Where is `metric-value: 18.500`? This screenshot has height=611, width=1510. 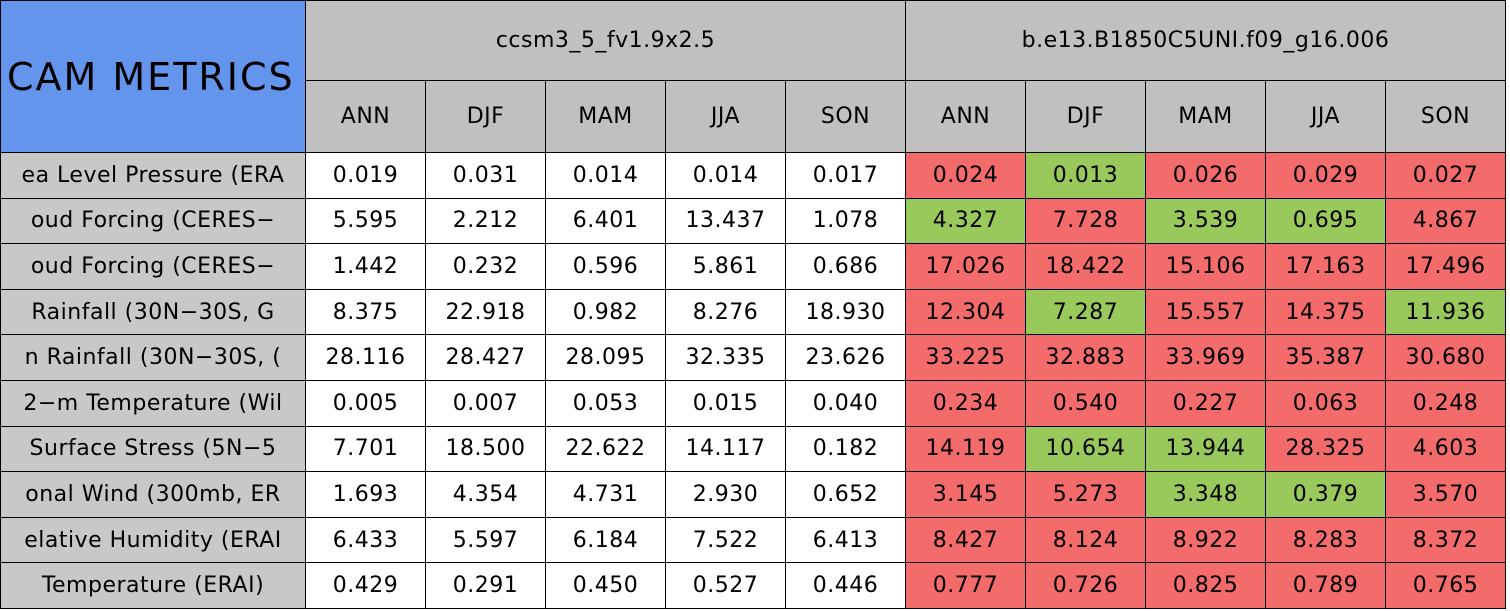
metric-value: 18.500 is located at coordinates (485, 449).